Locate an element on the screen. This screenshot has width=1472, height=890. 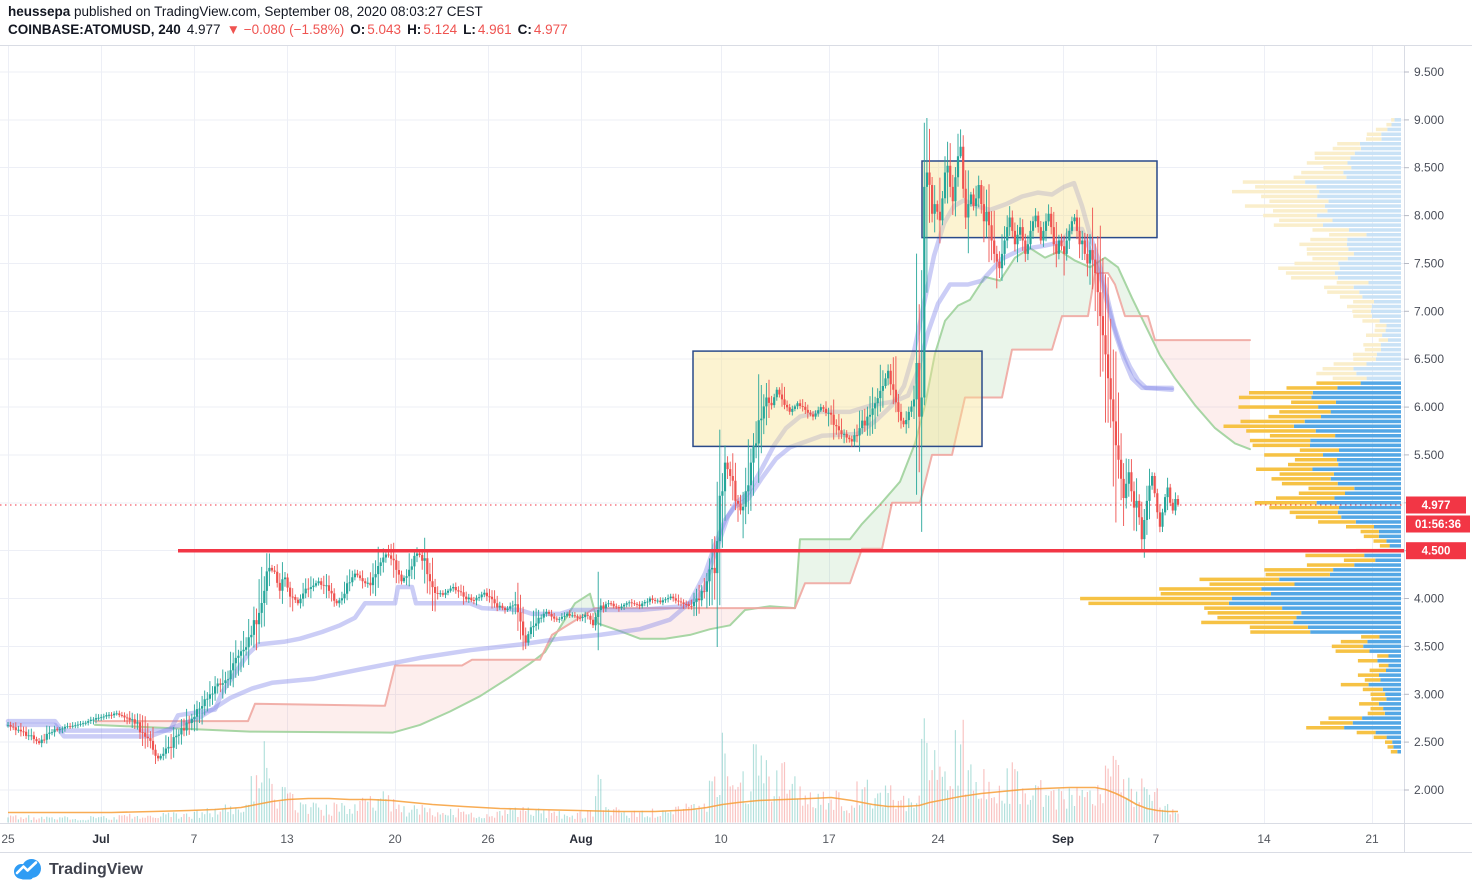
volume-bars is located at coordinates (593, 770).